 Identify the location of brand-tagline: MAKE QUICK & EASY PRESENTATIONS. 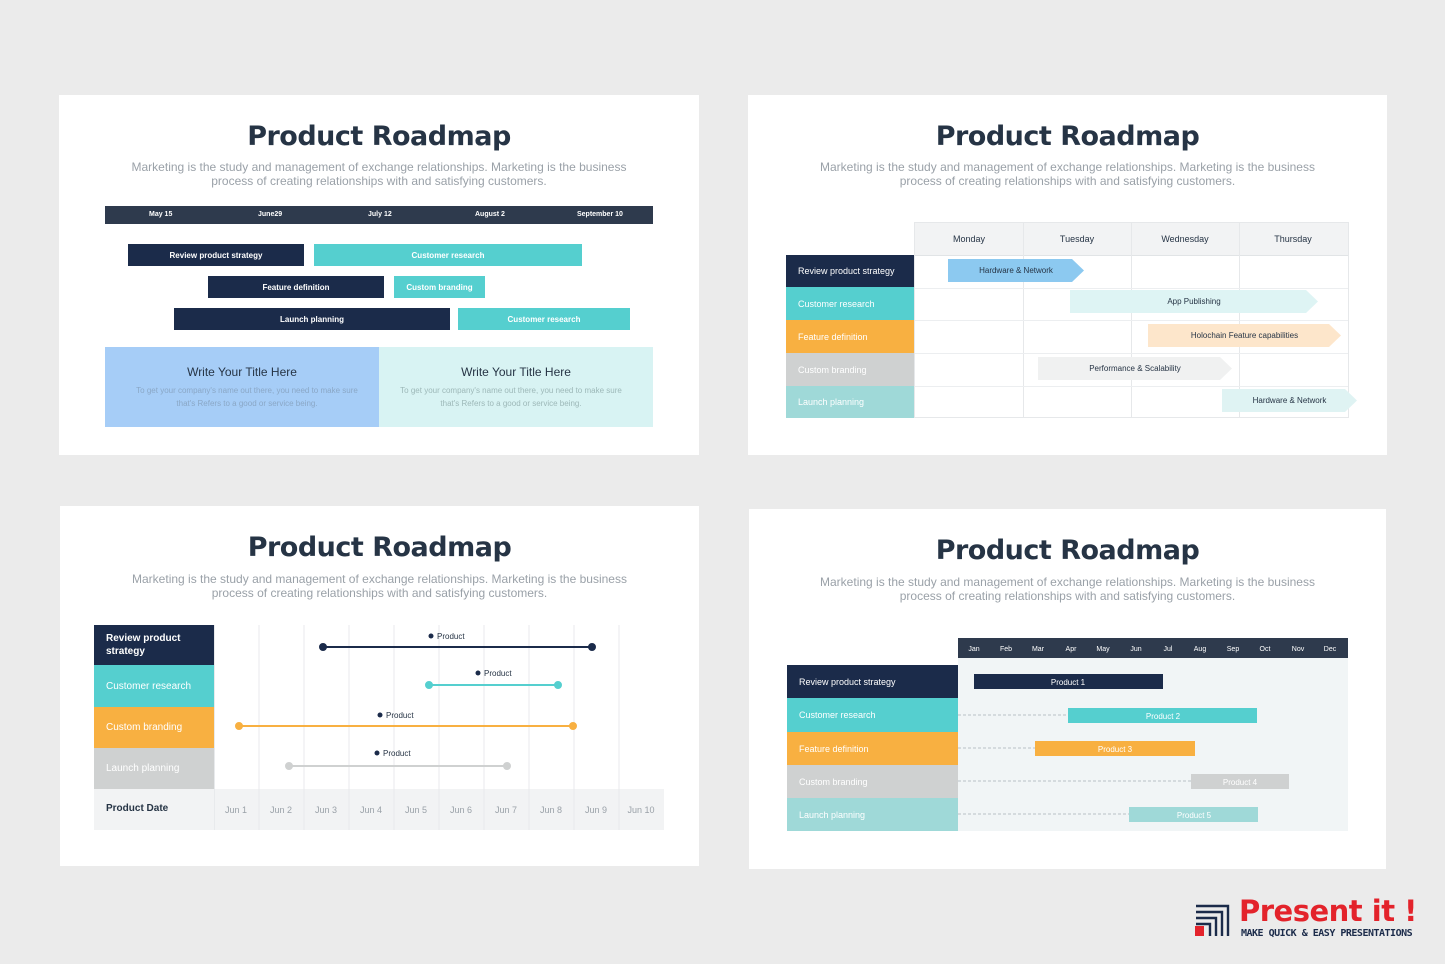
(1327, 933).